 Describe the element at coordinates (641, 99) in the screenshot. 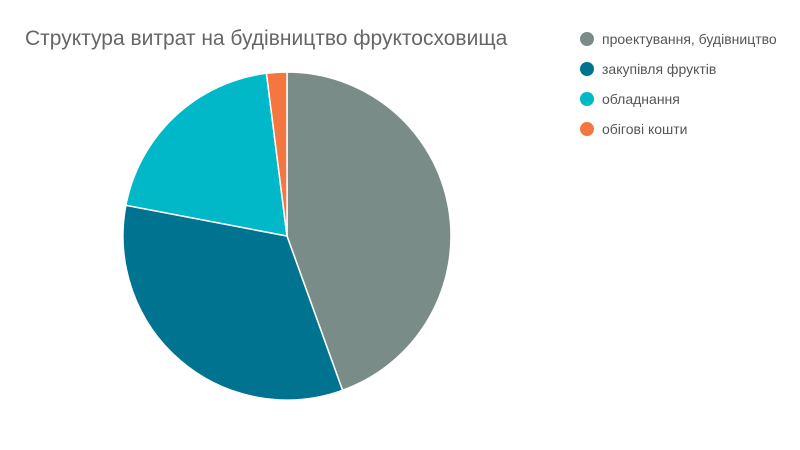

I see `legend-label: обладнання` at that location.